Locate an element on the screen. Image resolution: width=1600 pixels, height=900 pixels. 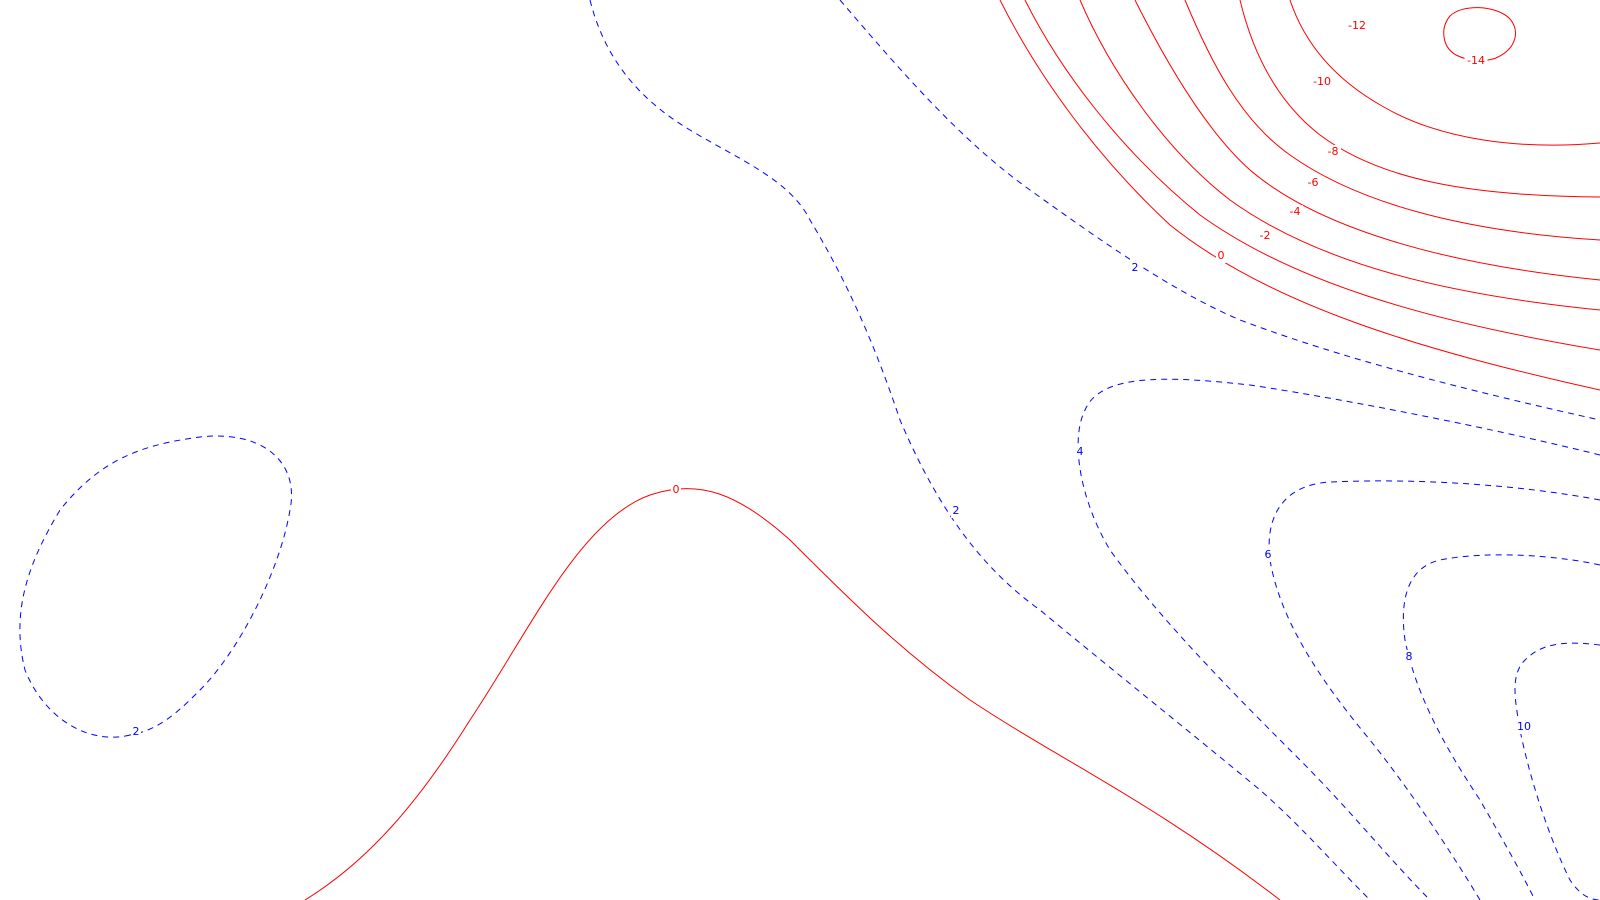
contour-label-lvl-pos10: 10 is located at coordinates (1524, 726).